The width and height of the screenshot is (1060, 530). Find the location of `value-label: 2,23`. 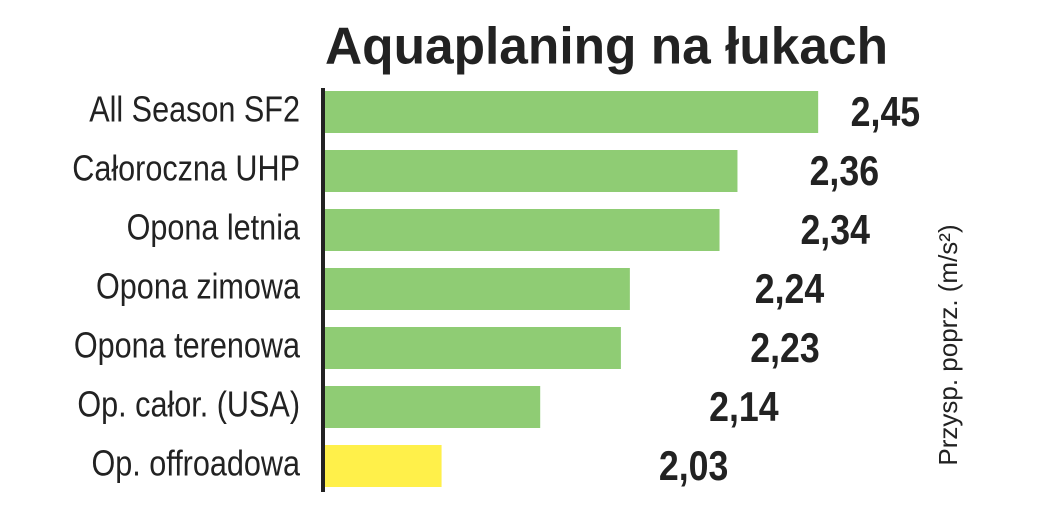

value-label: 2,23 is located at coordinates (784, 348).